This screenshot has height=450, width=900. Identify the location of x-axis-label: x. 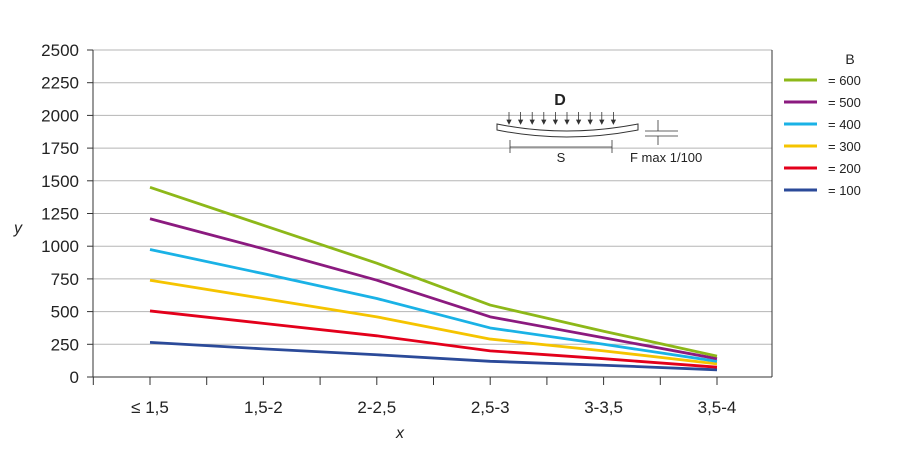
(400, 433).